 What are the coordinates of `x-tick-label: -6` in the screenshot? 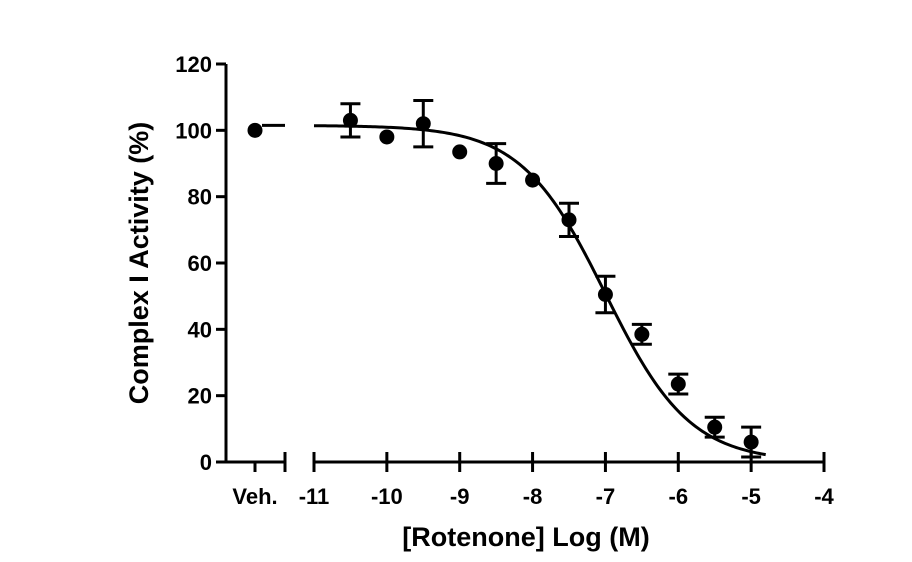 It's located at (679, 496).